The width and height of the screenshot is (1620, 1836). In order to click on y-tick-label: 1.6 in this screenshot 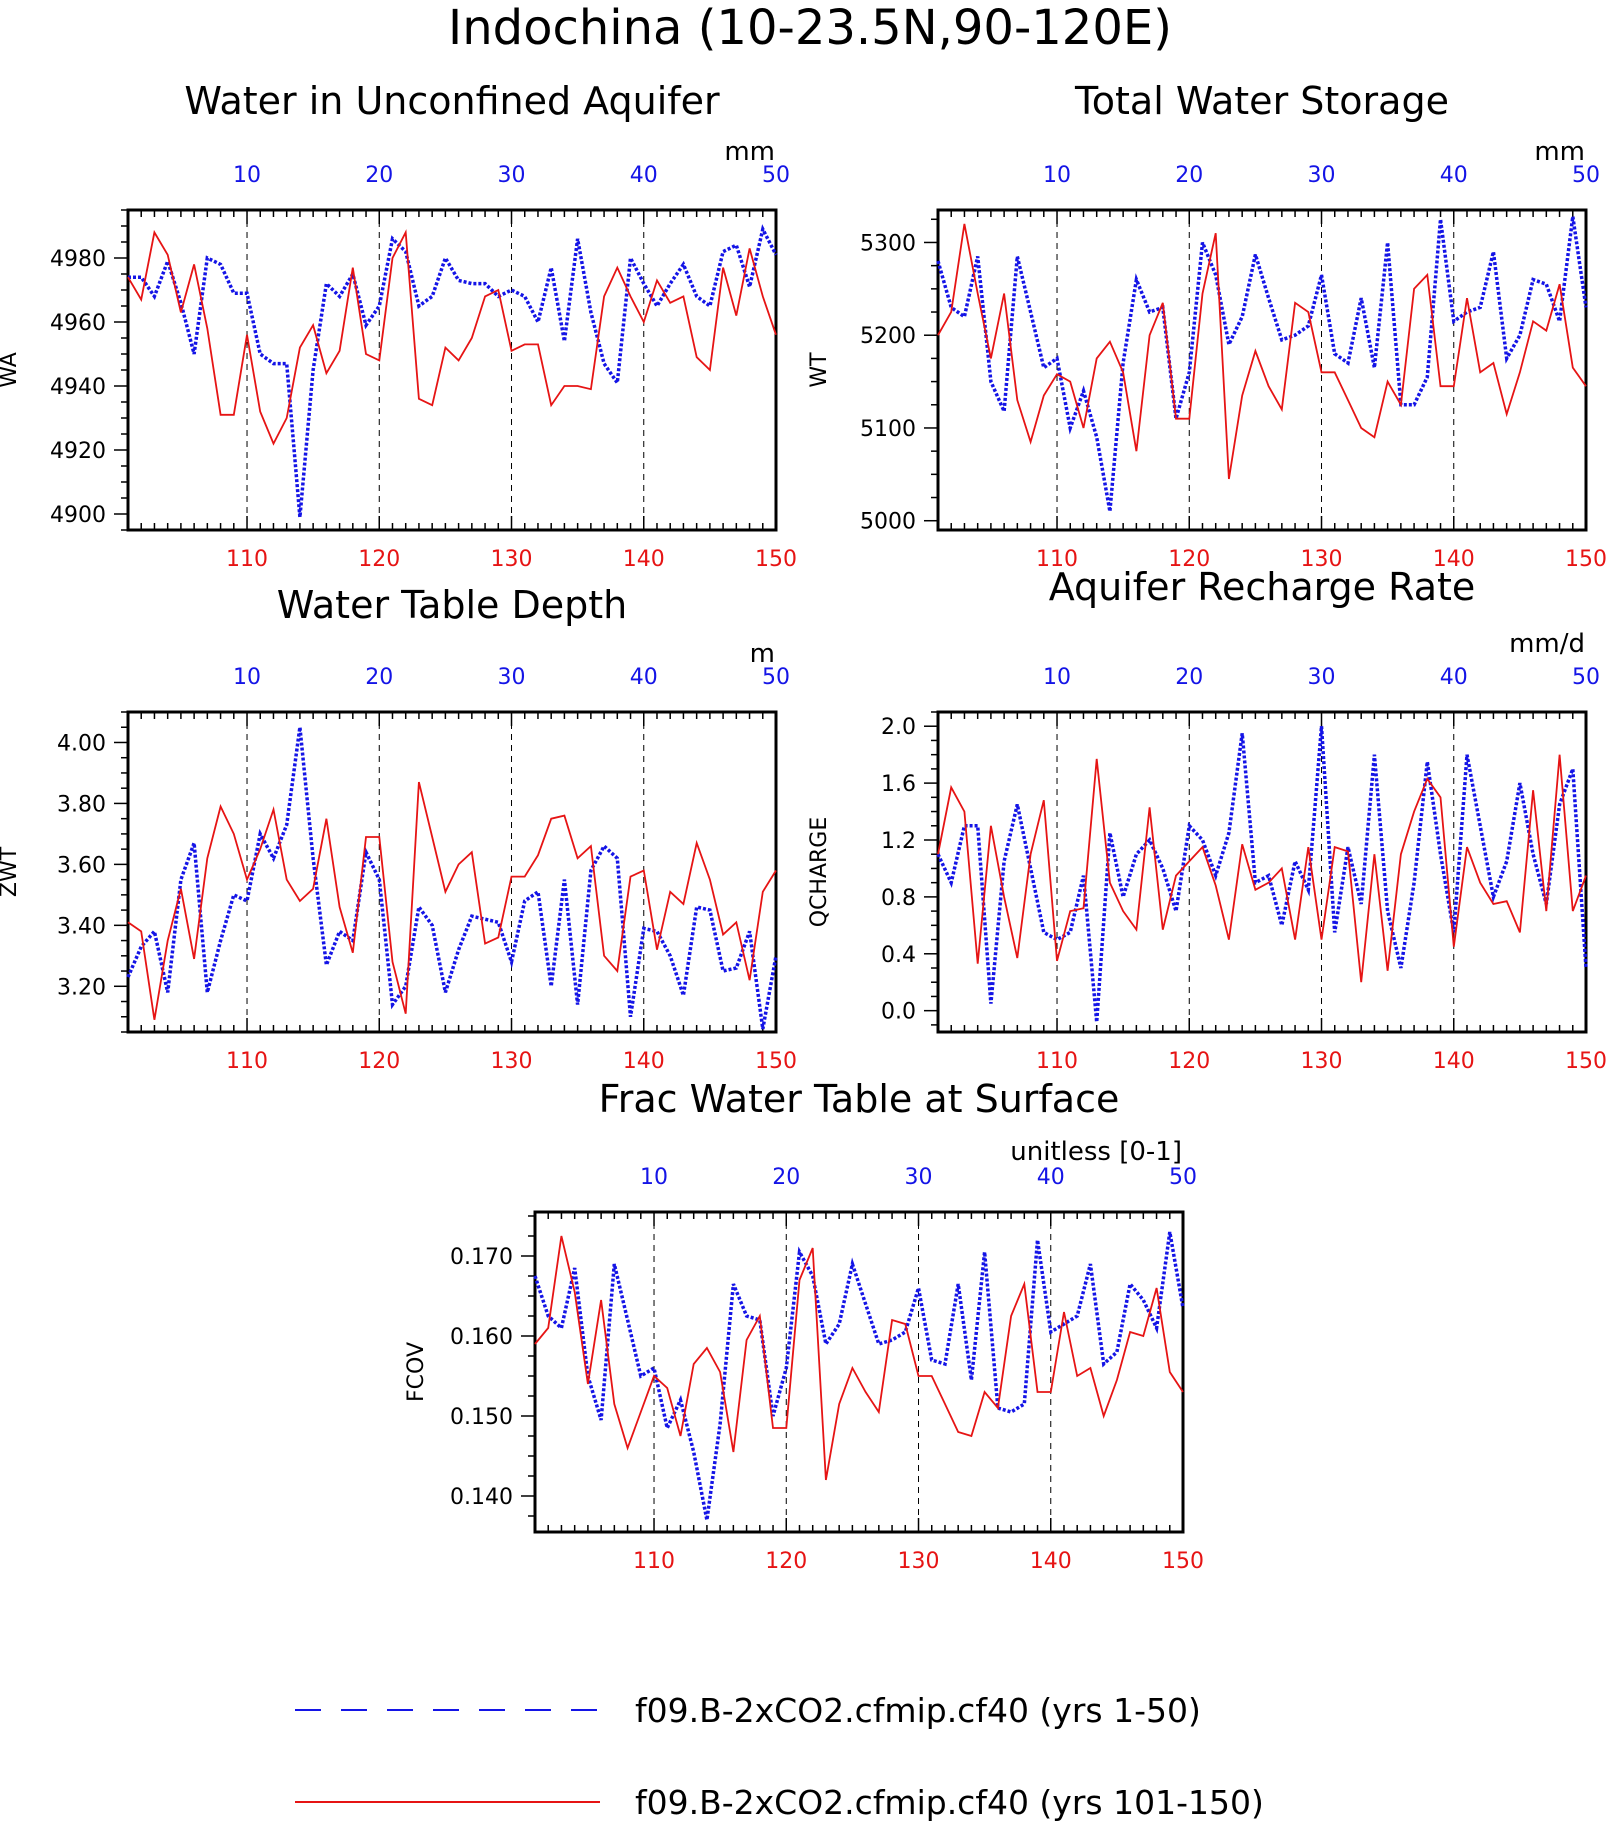, I will do `click(898, 784)`.